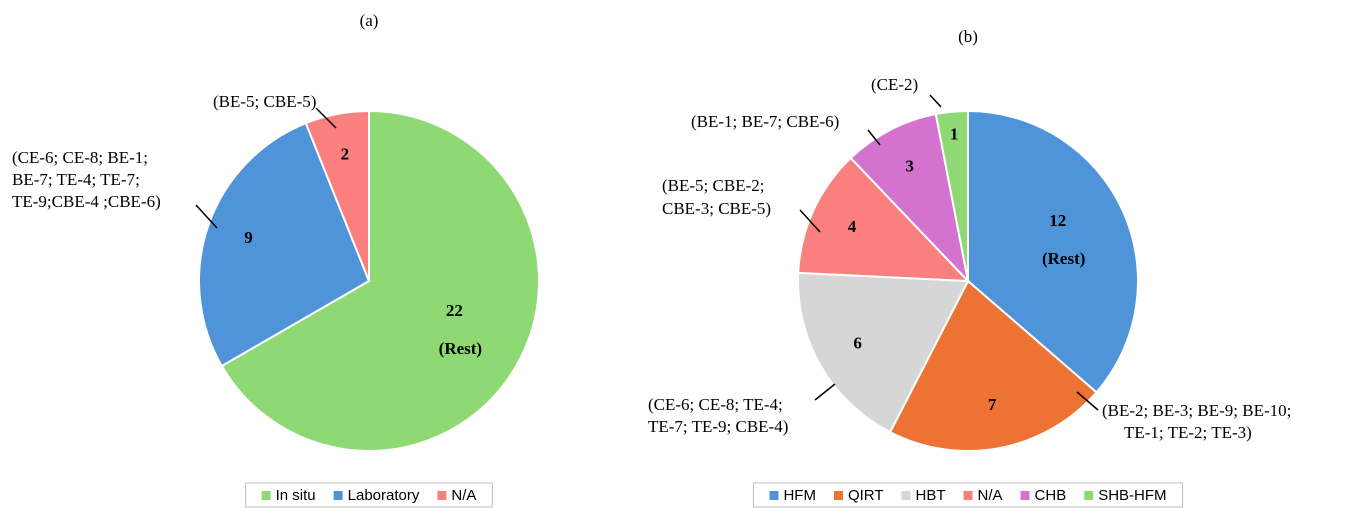  What do you see at coordinates (852, 226) in the screenshot?
I see `data-label: 4` at bounding box center [852, 226].